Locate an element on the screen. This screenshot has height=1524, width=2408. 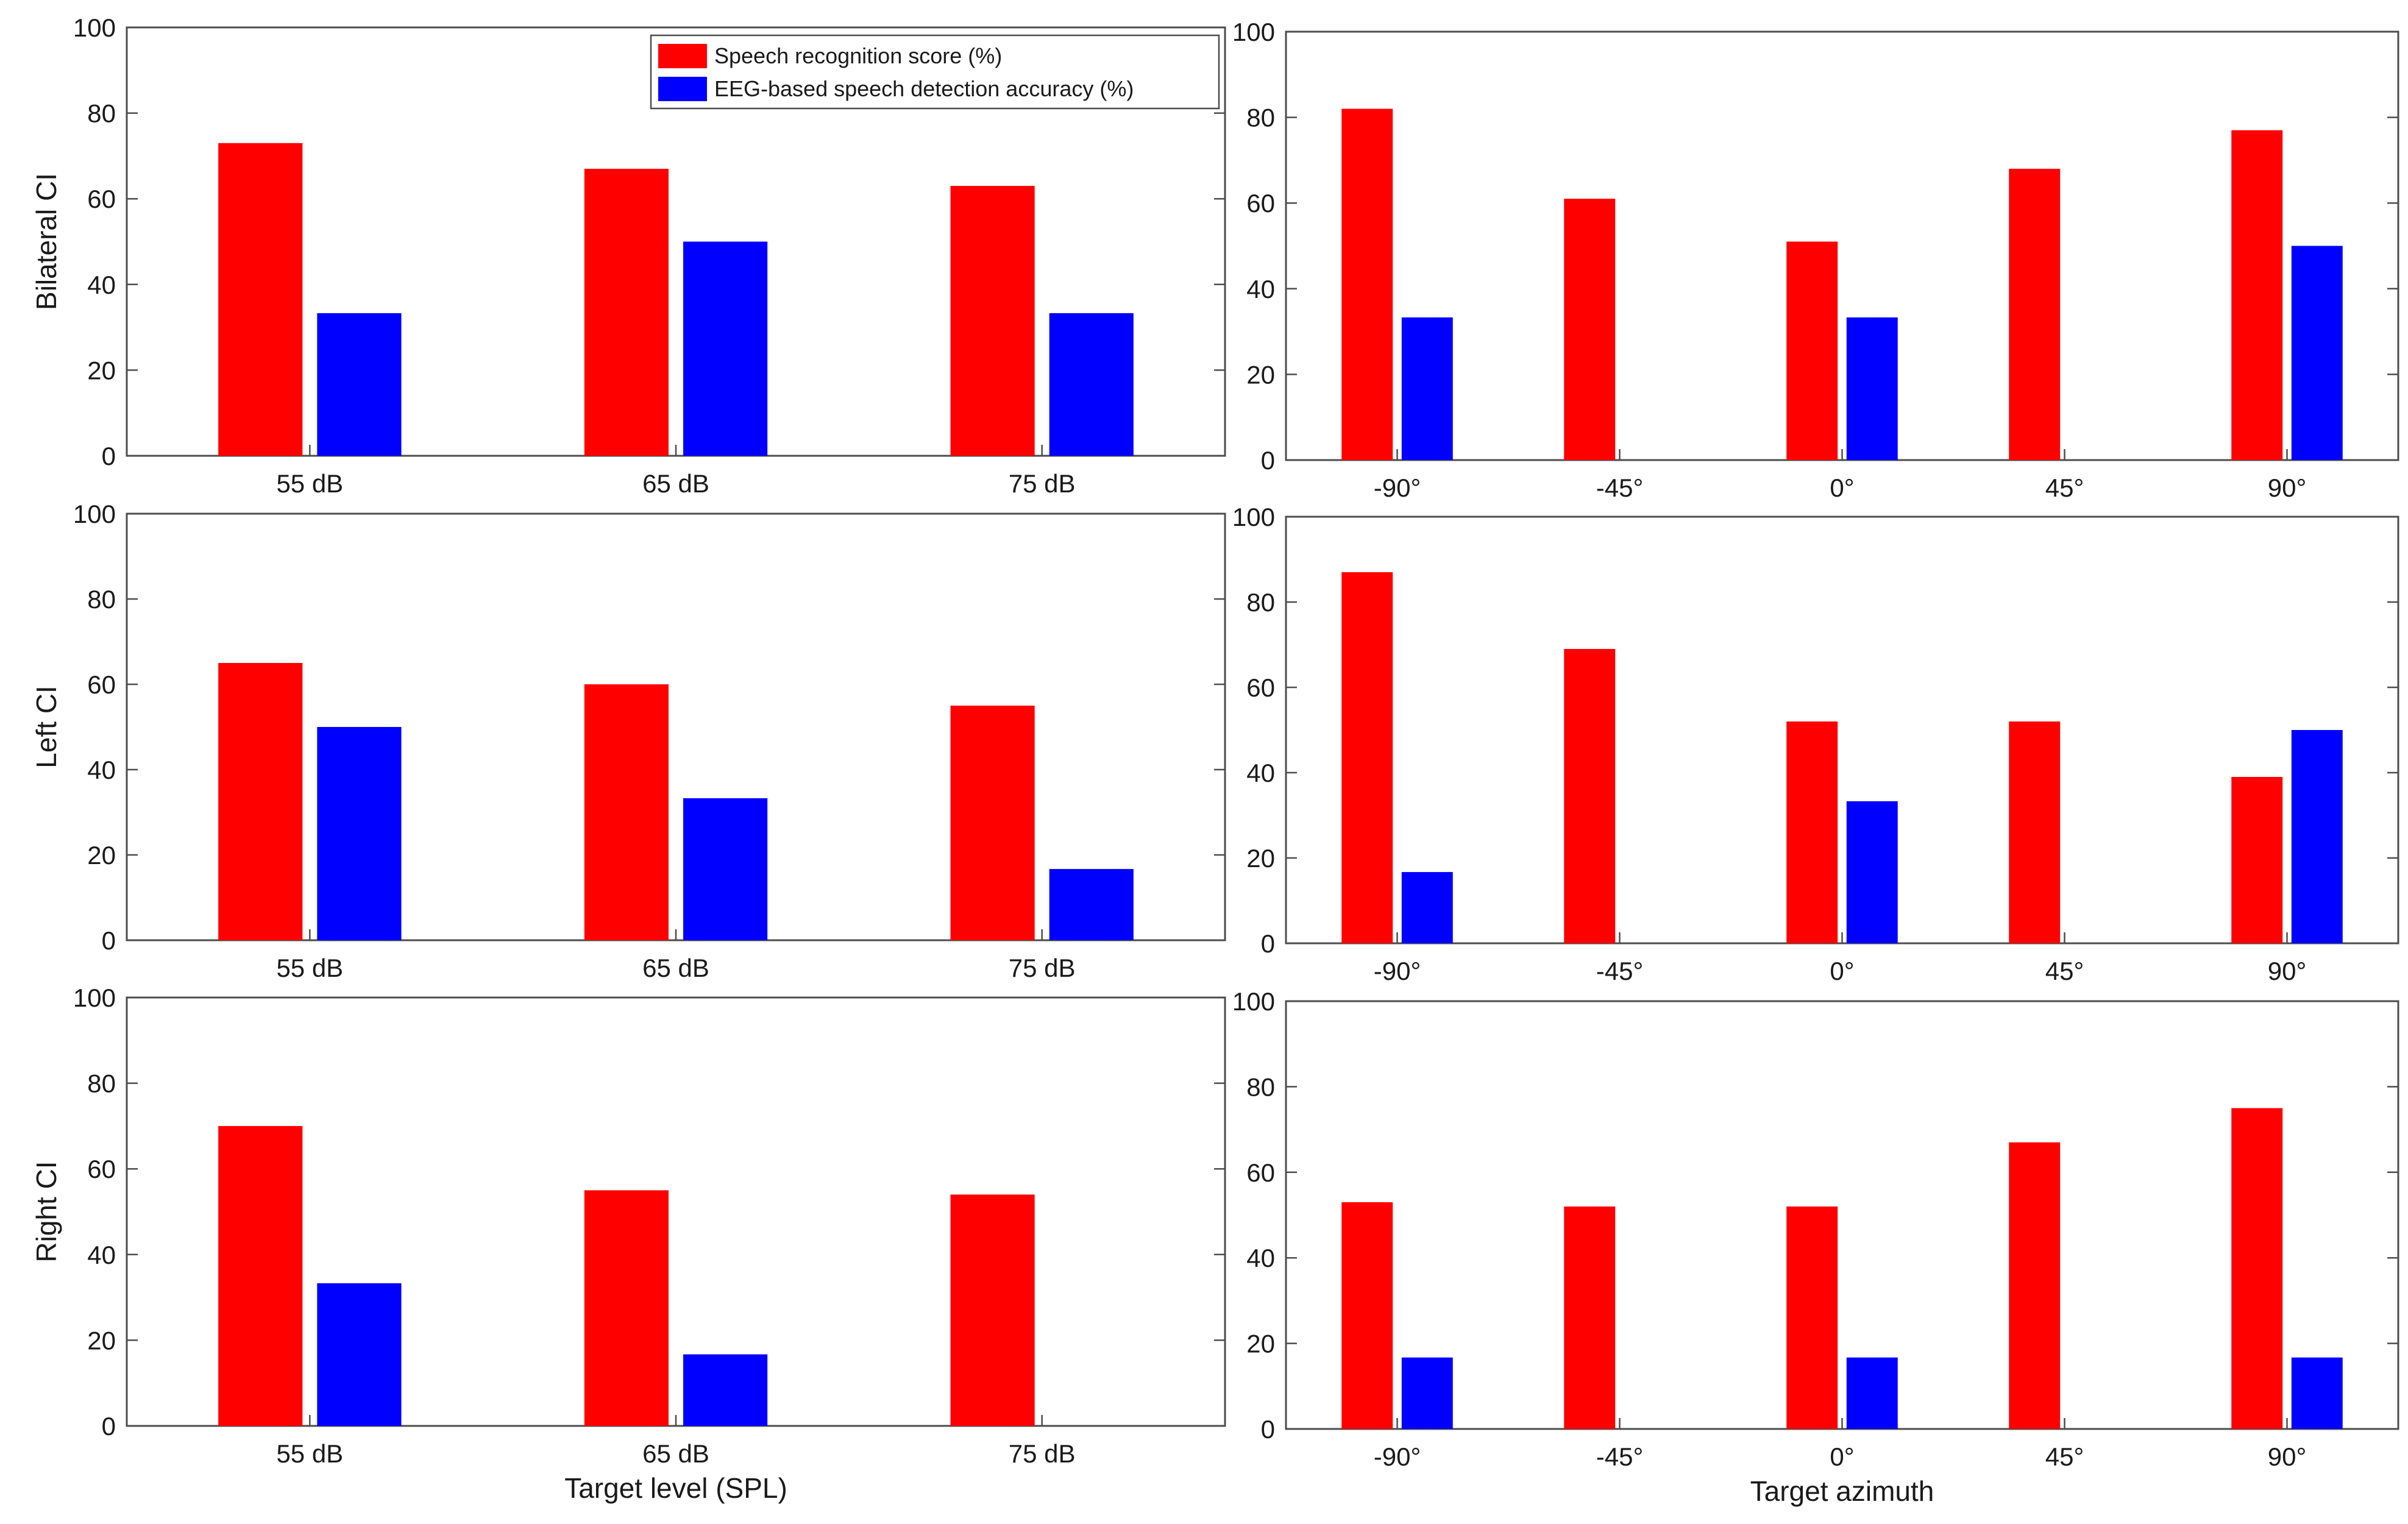
legend-swatch is located at coordinates (682, 56).